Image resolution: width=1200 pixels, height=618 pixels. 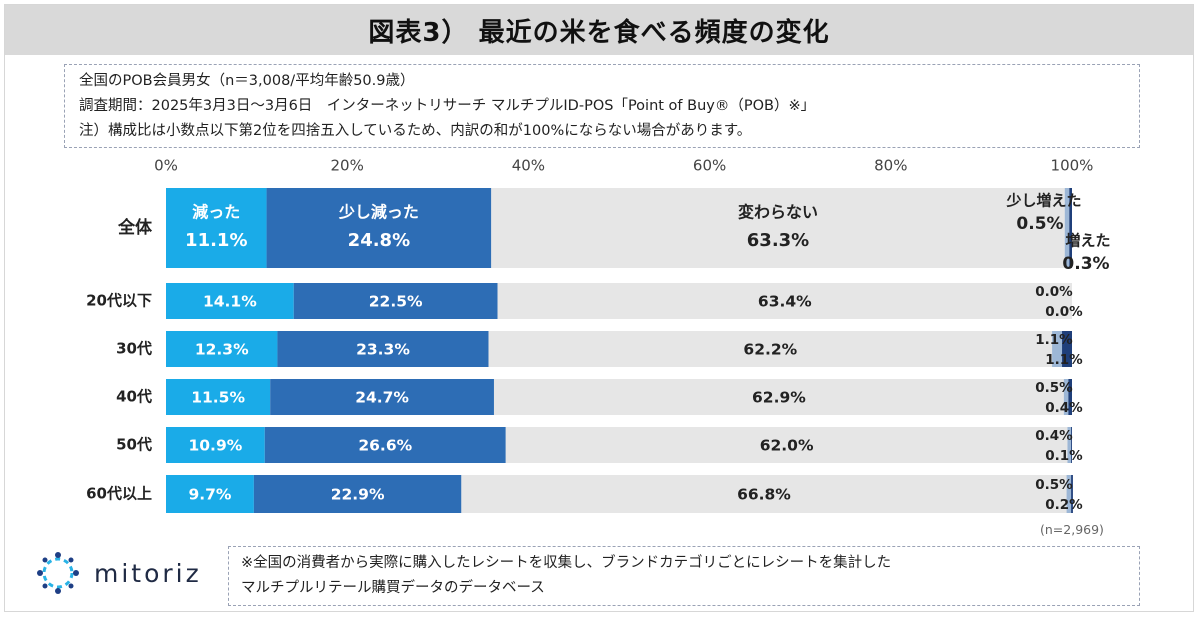 What do you see at coordinates (1043, 201) in the screenshot?
I see `series-label: 少し増えた` at bounding box center [1043, 201].